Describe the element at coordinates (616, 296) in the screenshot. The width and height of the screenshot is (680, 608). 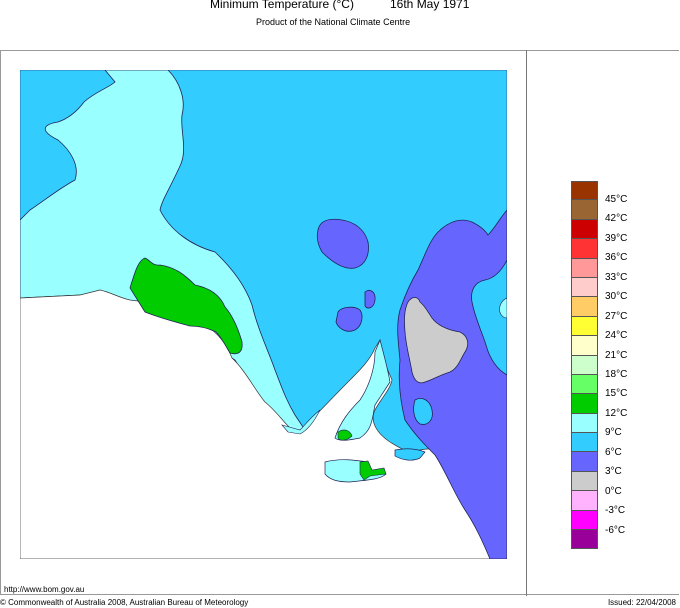
I see `legend-label: 30°C` at that location.